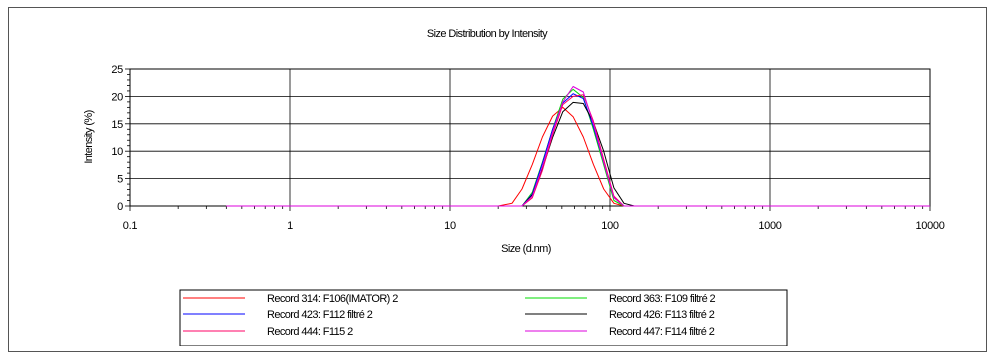 The height and width of the screenshot is (352, 995). I want to click on y-tick-label: 0, so click(120, 207).